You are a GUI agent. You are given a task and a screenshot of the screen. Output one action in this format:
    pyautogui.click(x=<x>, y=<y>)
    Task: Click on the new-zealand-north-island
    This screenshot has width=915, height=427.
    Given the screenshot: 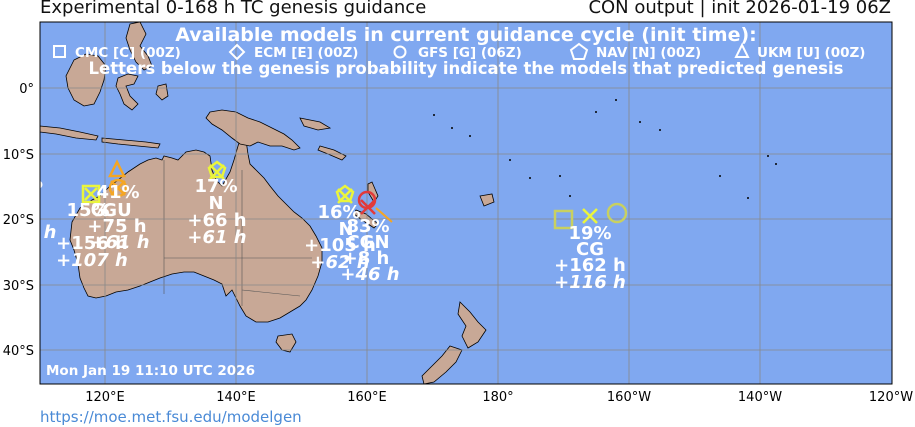 What is the action you would take?
    pyautogui.click(x=472, y=325)
    